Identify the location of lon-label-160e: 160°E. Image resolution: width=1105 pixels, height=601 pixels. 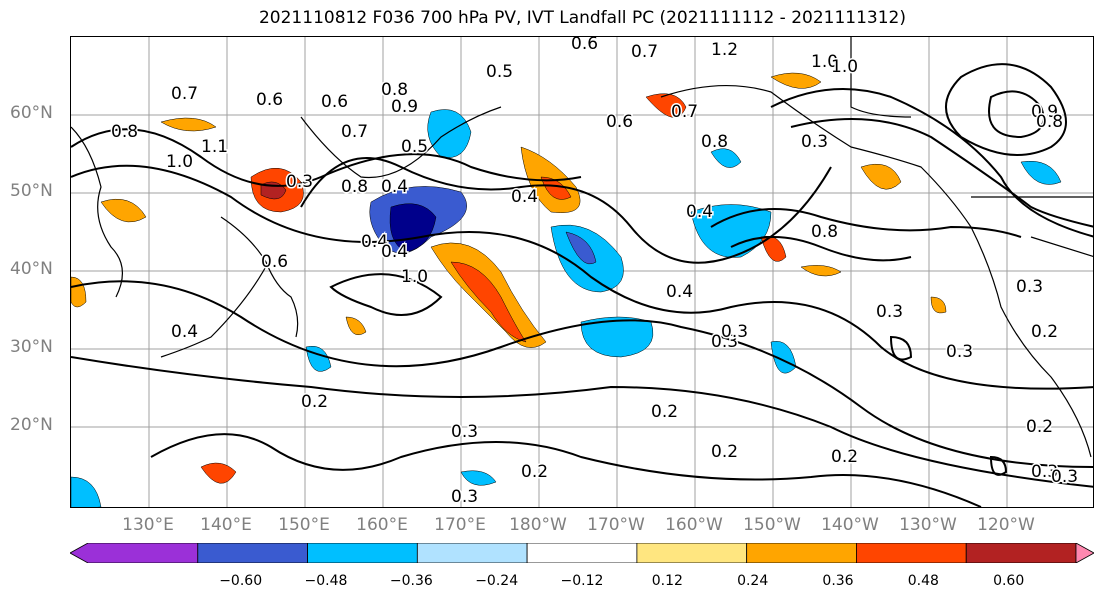
(382, 525).